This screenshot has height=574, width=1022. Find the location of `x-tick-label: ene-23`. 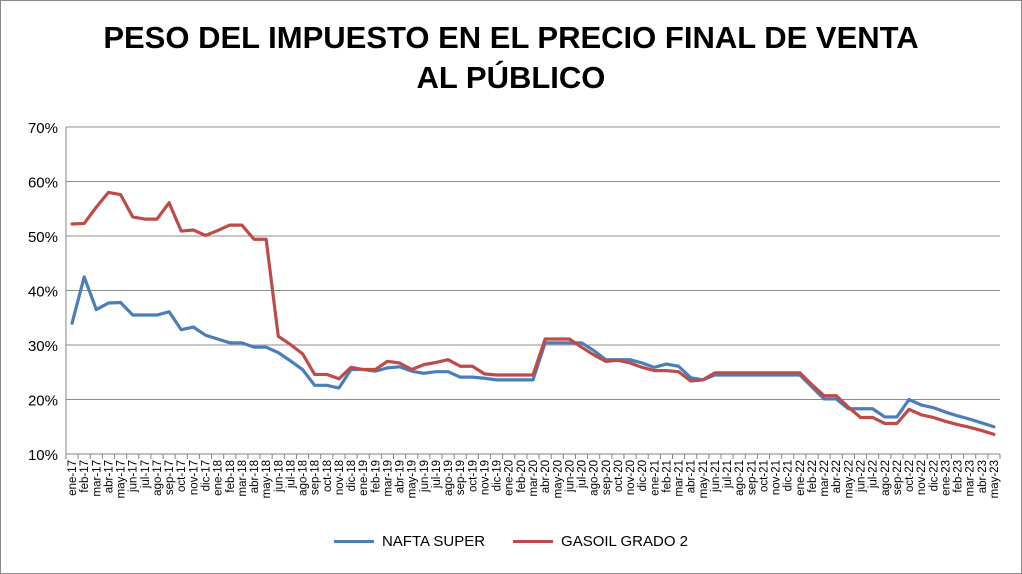

x-tick-label: ene-23 is located at coordinates (946, 478).